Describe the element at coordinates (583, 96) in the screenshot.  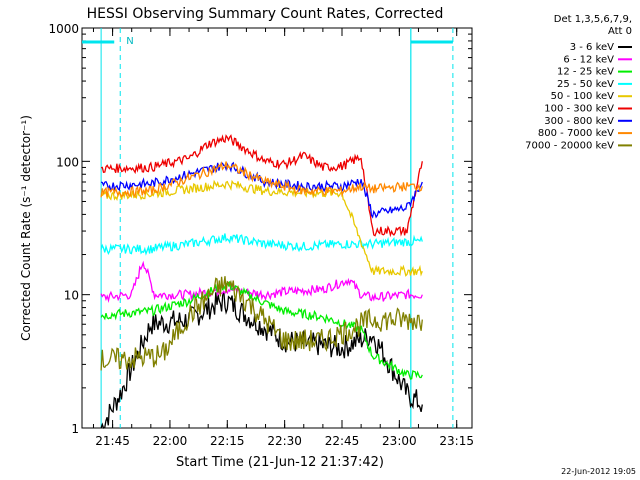
I see `legend-label: 50 - 100 keV` at that location.